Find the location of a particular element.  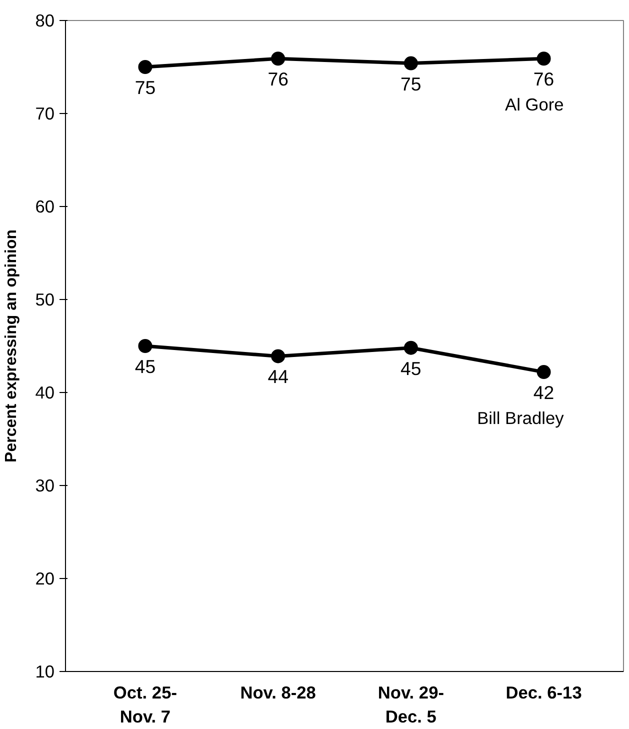

text: Bill Bradley is located at coordinates (520, 418).